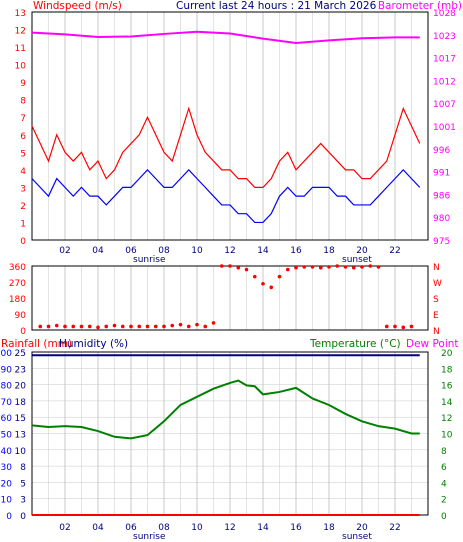 The image size is (463, 542). Describe the element at coordinates (98, 528) in the screenshot. I see `temp-x-tick: 04` at that location.